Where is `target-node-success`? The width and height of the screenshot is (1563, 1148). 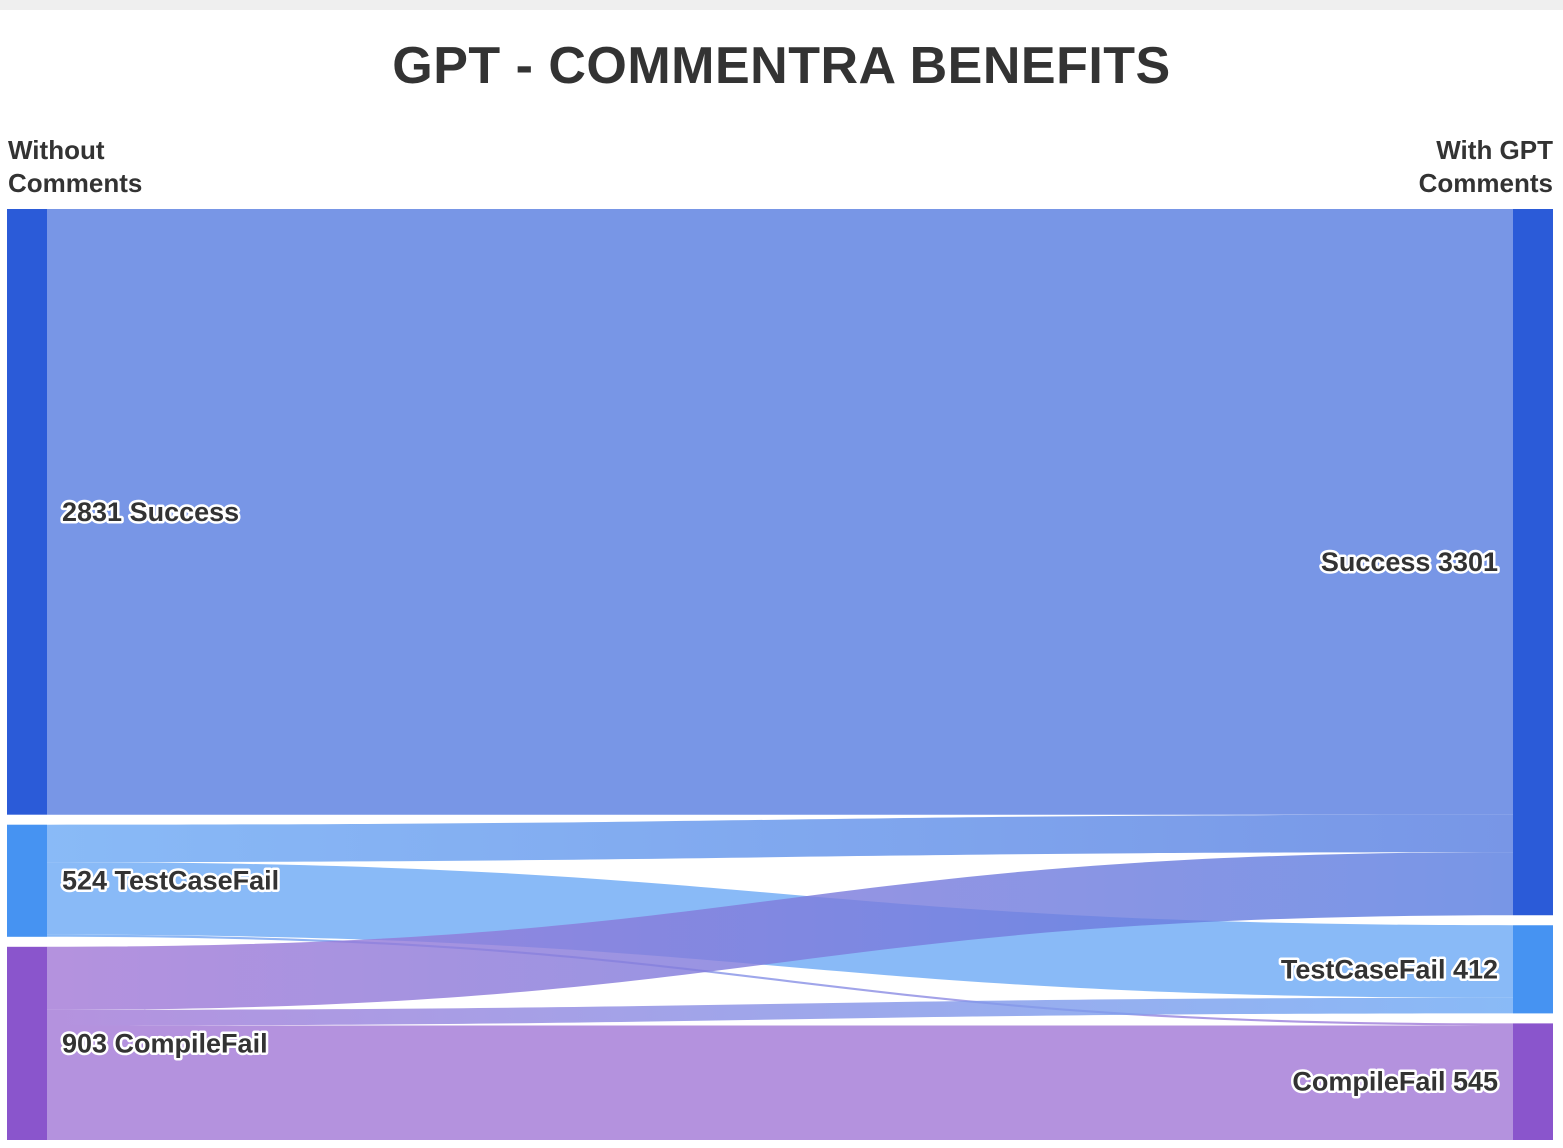 target-node-success is located at coordinates (1533, 562).